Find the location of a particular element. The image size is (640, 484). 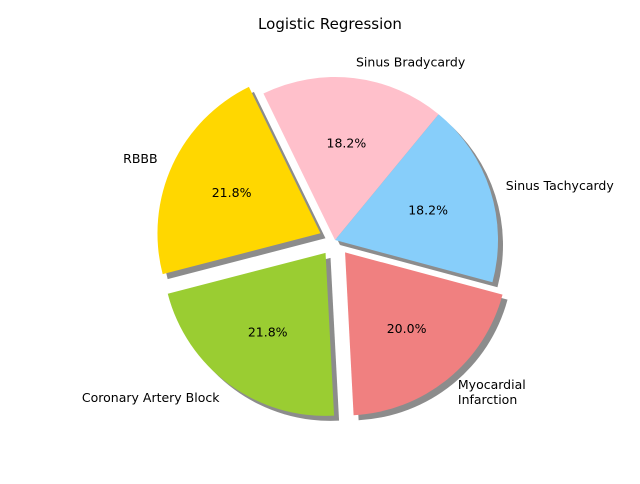

slice-label-line: Sinus Tachycardy is located at coordinates (560, 185).